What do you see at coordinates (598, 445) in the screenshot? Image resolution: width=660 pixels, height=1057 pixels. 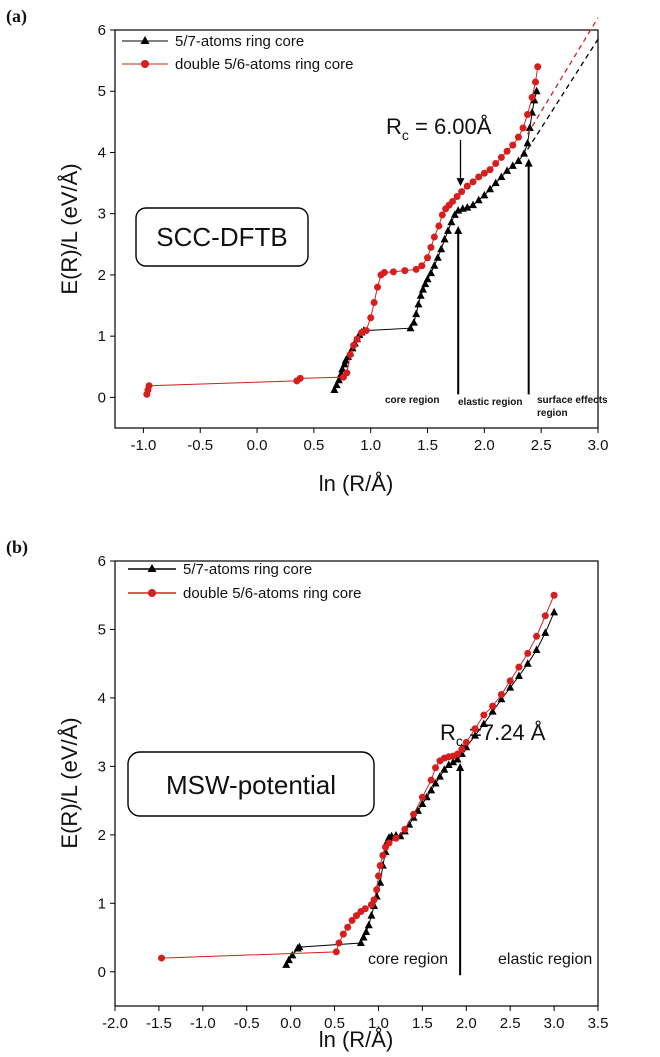 I see `panel-a-x-tick-label: 3.0` at bounding box center [598, 445].